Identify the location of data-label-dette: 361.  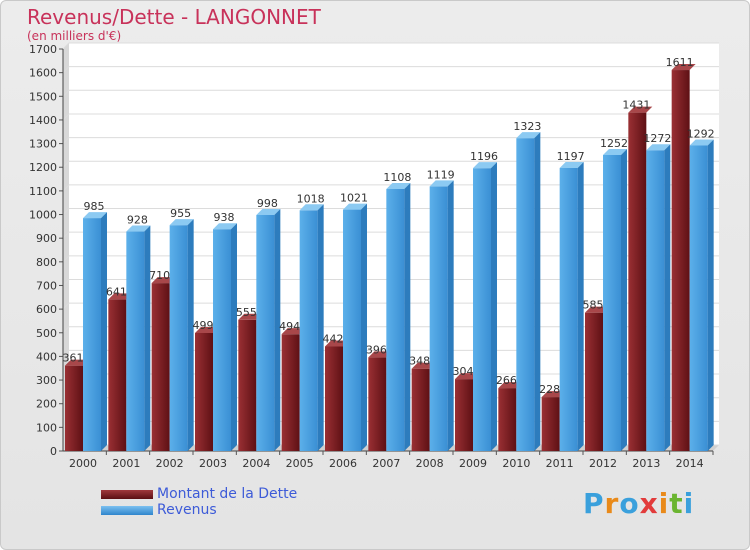
(73, 358).